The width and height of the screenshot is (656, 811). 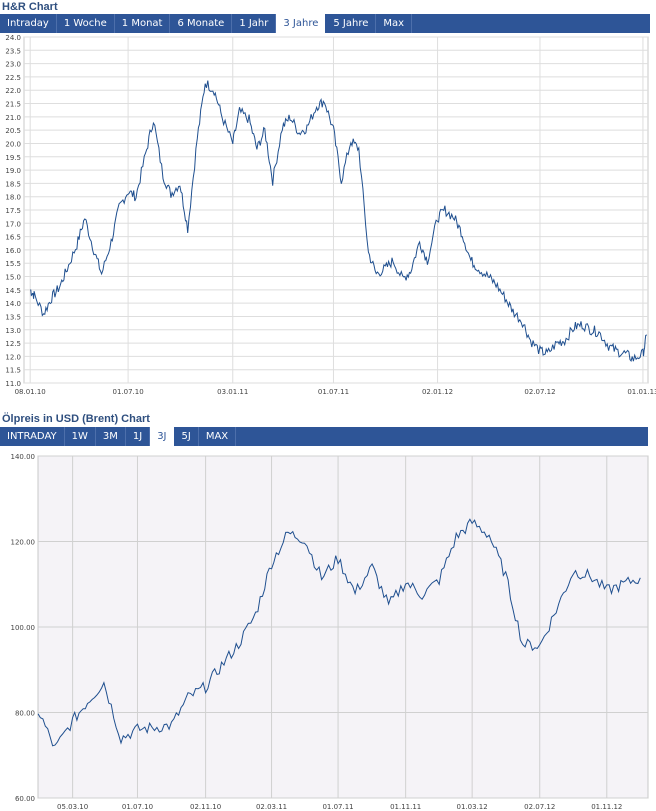 I want to click on x-tick-label: 02.07.12, so click(x=539, y=392).